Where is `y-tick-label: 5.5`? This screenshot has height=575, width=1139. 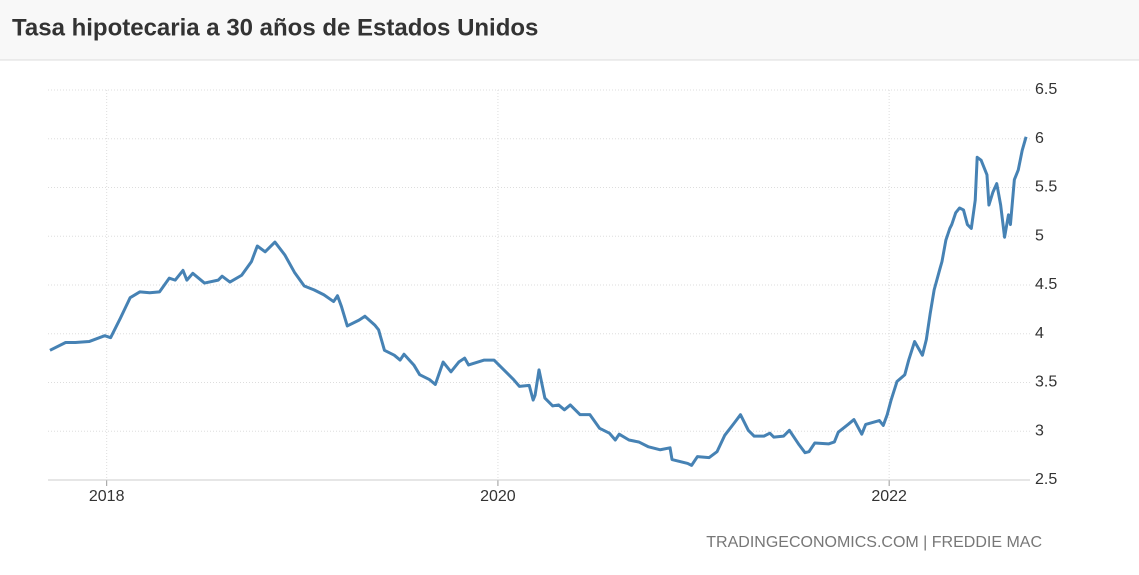
y-tick-label: 5.5 is located at coordinates (1046, 187).